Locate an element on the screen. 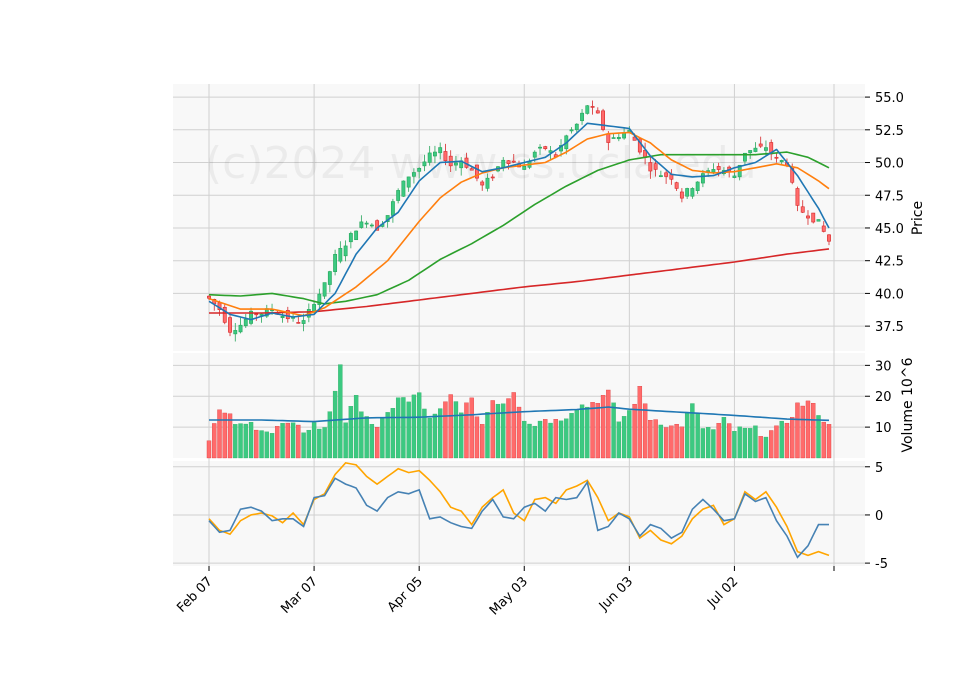  watermark: (c)2024 www.cs.ucla.edu is located at coordinates (481, 163).